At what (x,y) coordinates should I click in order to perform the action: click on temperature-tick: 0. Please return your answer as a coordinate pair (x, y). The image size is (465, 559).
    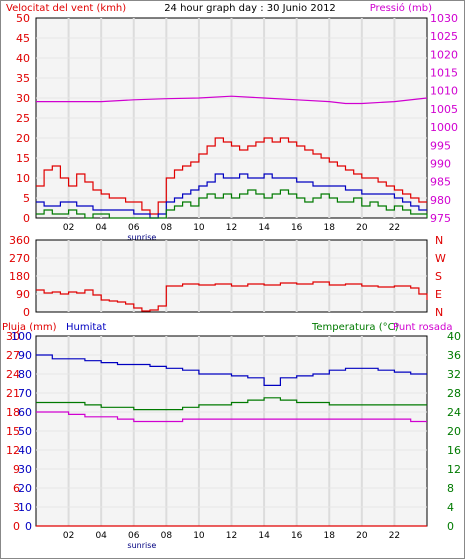
    Looking at the image, I should click on (450, 526).